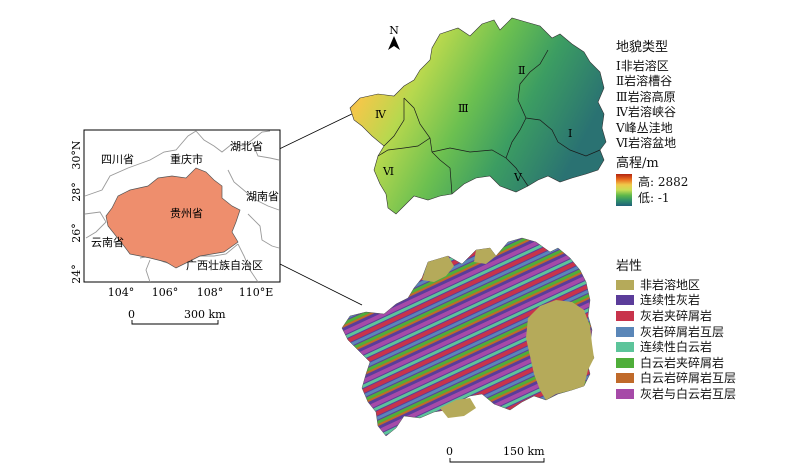 Image resolution: width=800 pixels, height=475 pixels. What do you see at coordinates (131, 314) in the screenshot?
I see `inset-scale-zero: 0` at bounding box center [131, 314].